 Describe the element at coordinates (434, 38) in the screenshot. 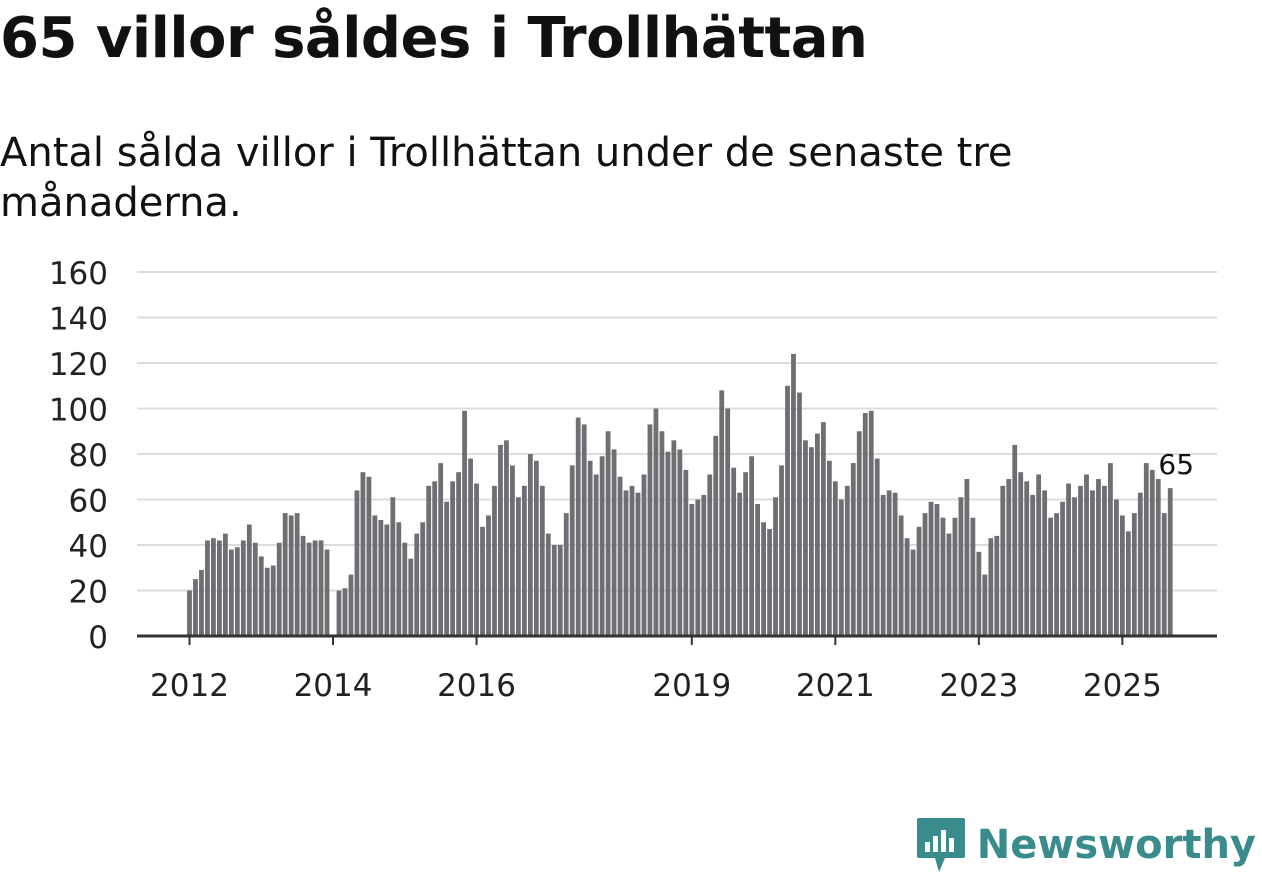

I see `page-title: 65 villor såldes i Trollhättan` at that location.